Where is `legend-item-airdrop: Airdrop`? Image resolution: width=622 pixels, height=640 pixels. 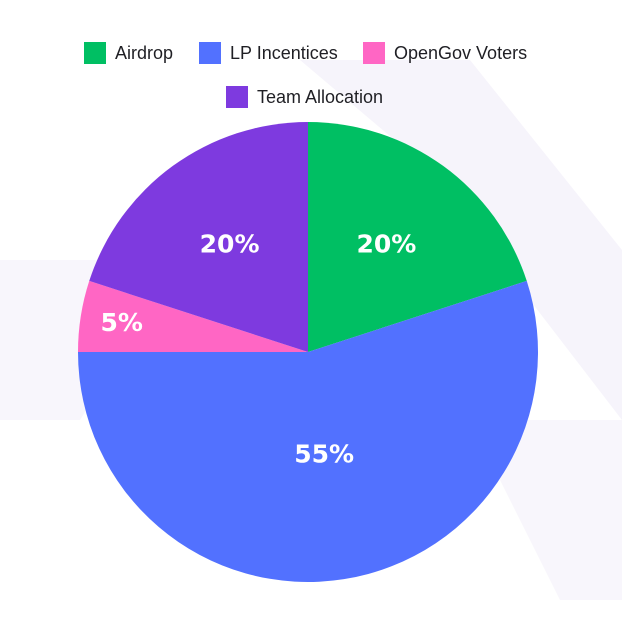
legend-item-airdrop: Airdrop is located at coordinates (128, 53).